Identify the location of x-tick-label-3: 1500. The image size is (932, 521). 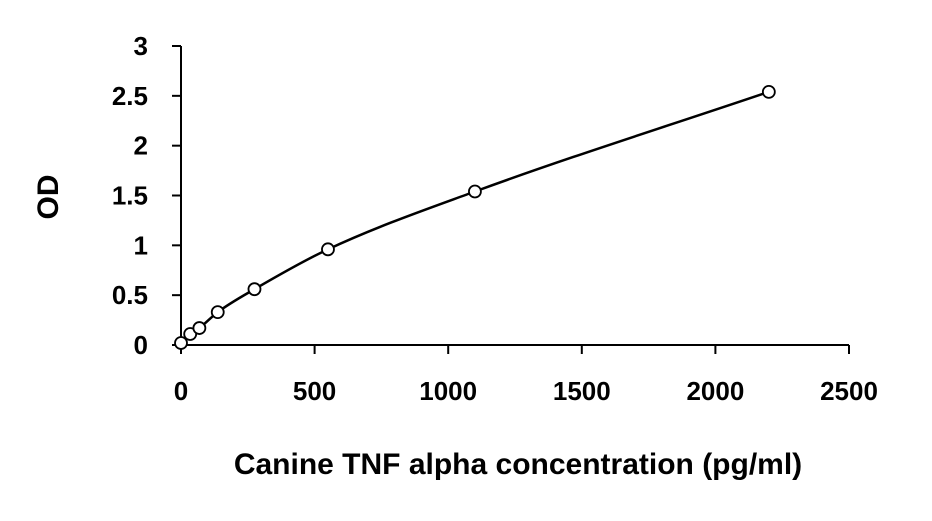
(582, 391).